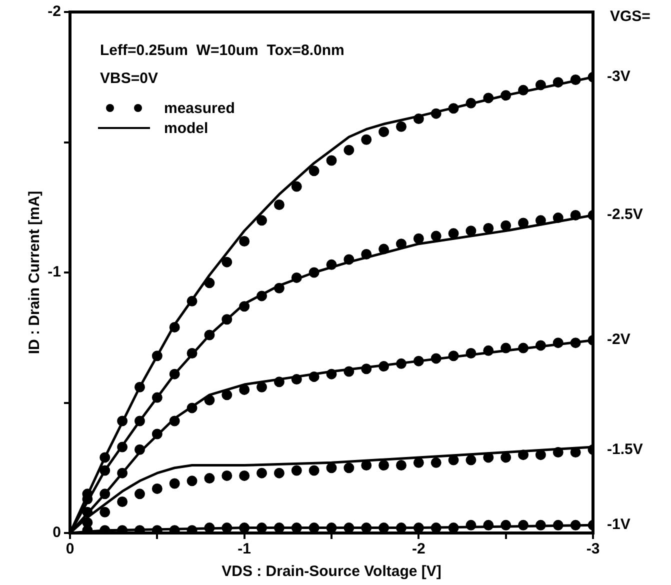  Describe the element at coordinates (245, 549) in the screenshot. I see `x-tick-label: -1` at that location.